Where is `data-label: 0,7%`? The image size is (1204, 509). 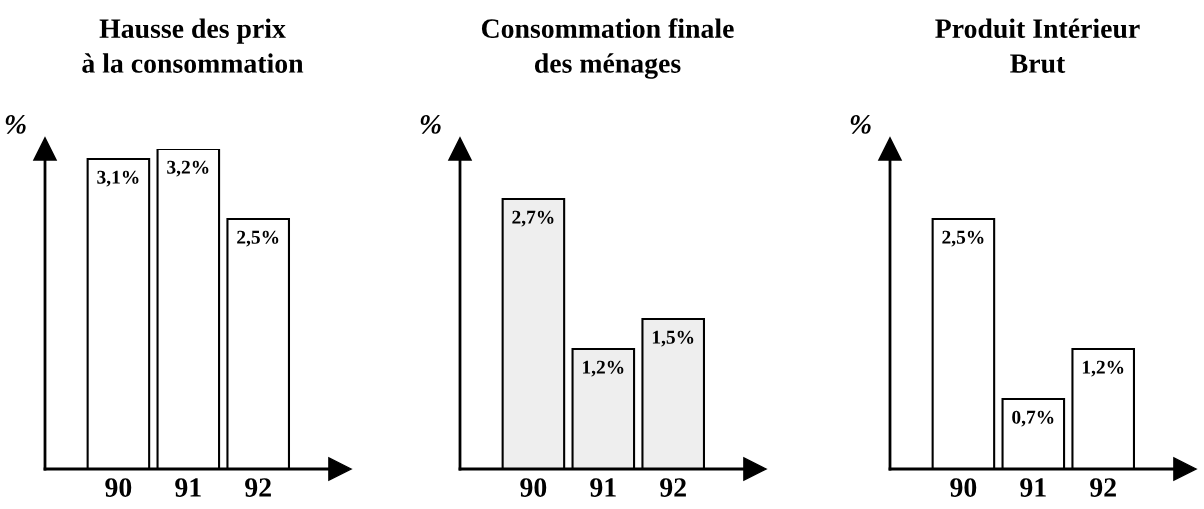 data-label: 0,7% is located at coordinates (1033, 418).